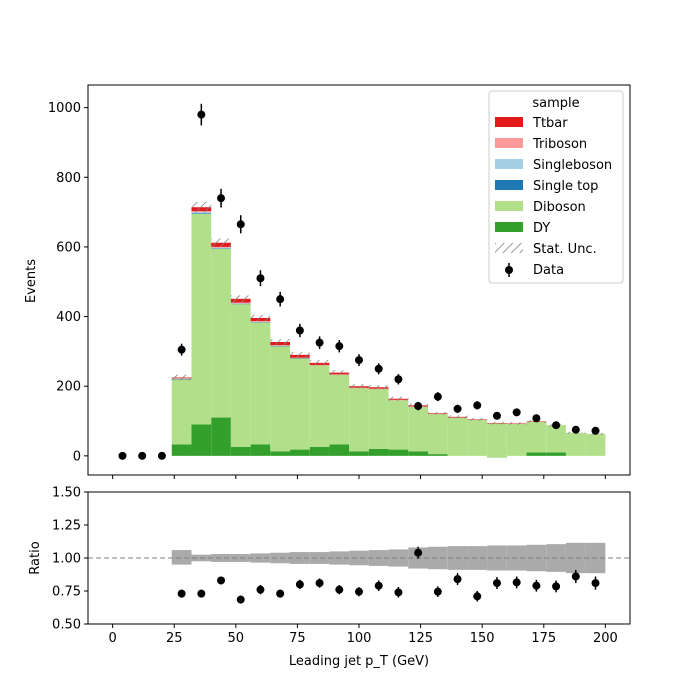 The image size is (700, 700). Describe the element at coordinates (64, 108) in the screenshot. I see `main-y-tick-label-1000: 1000` at that location.